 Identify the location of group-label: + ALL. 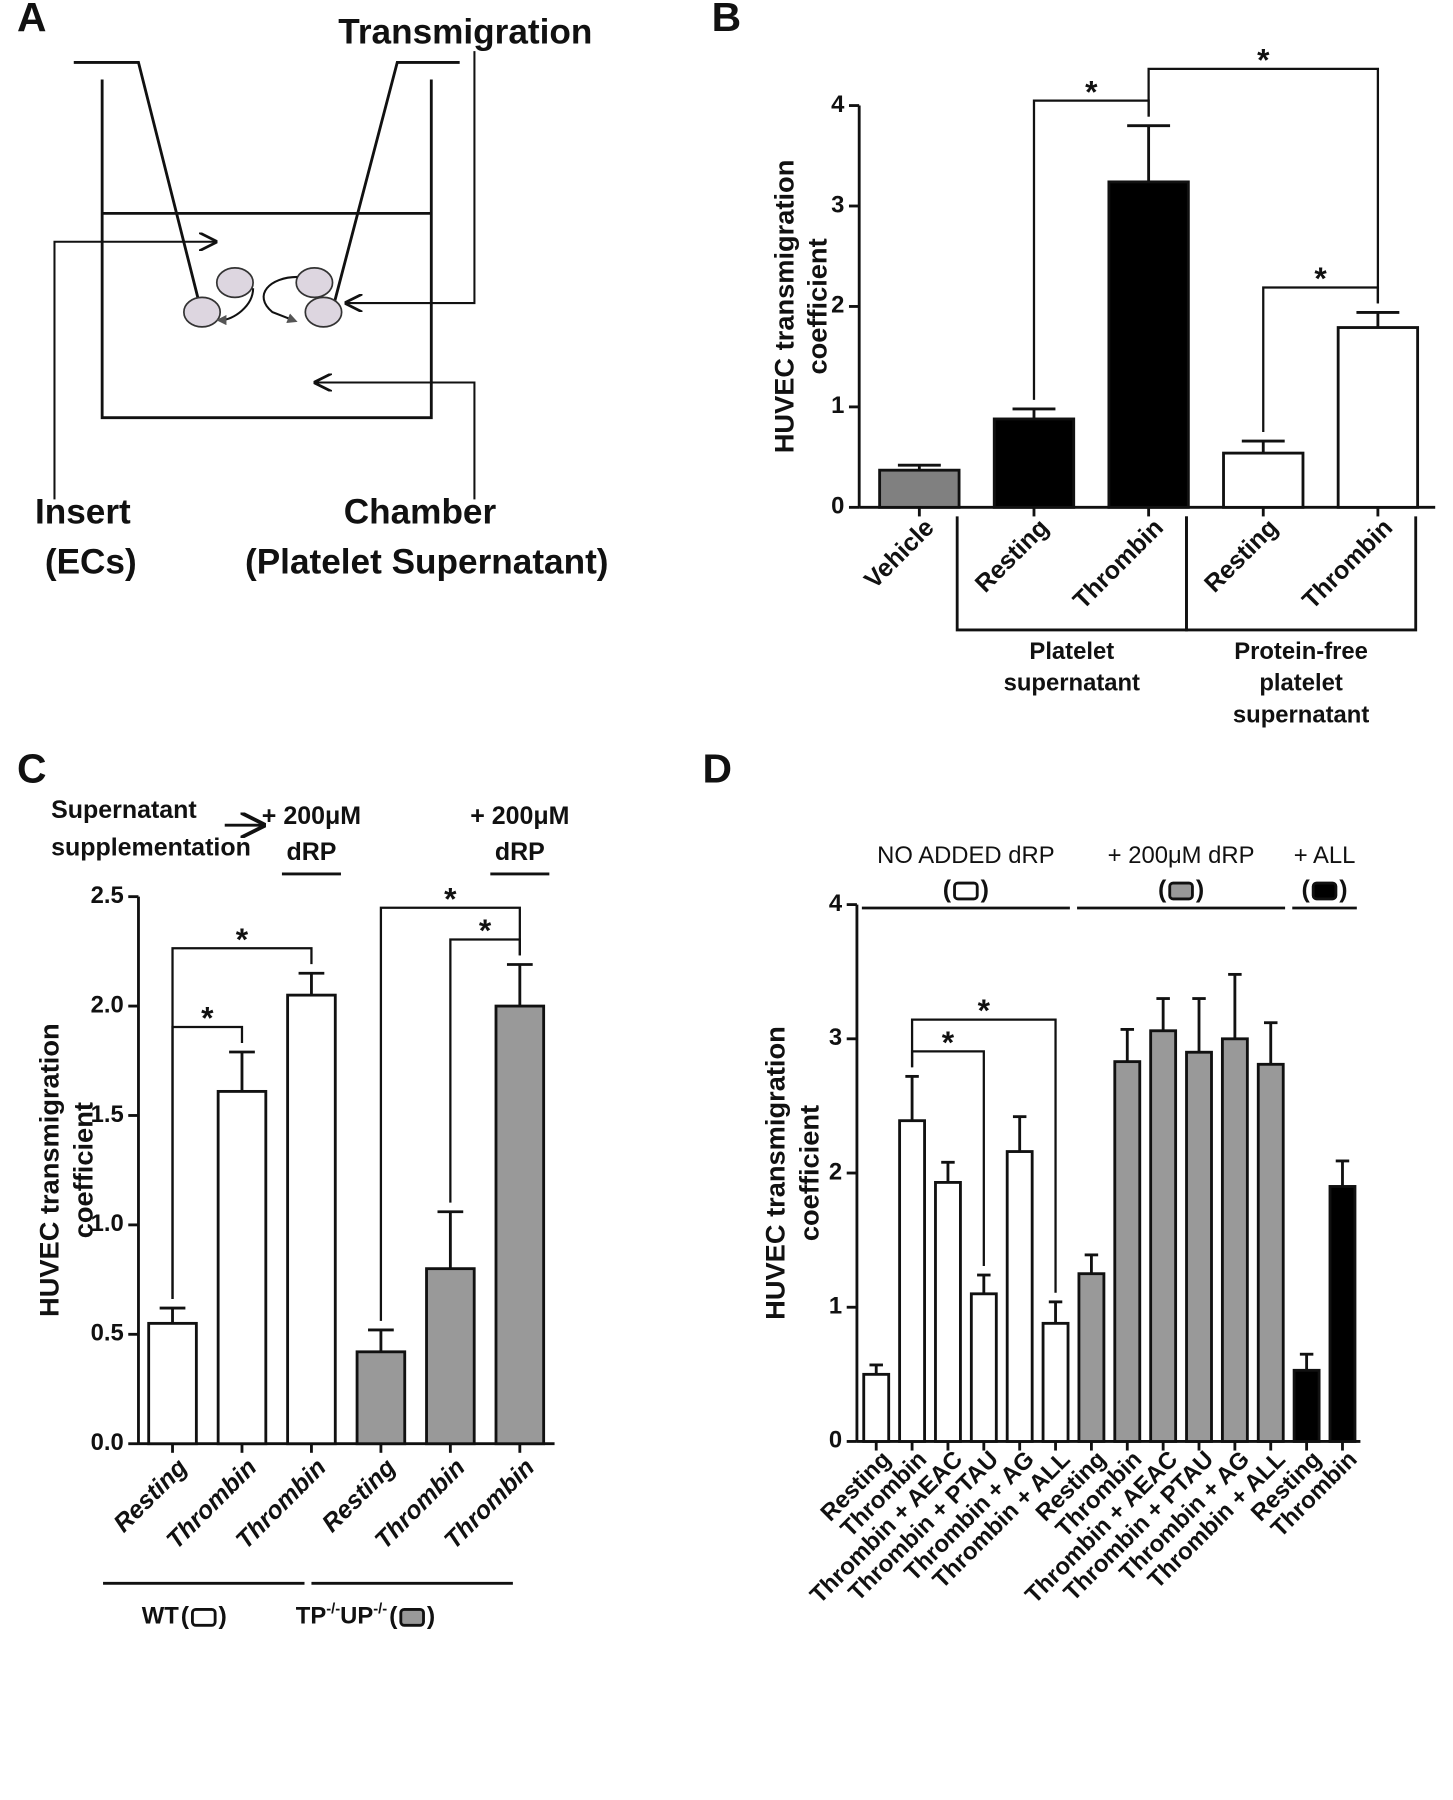
(1325, 855).